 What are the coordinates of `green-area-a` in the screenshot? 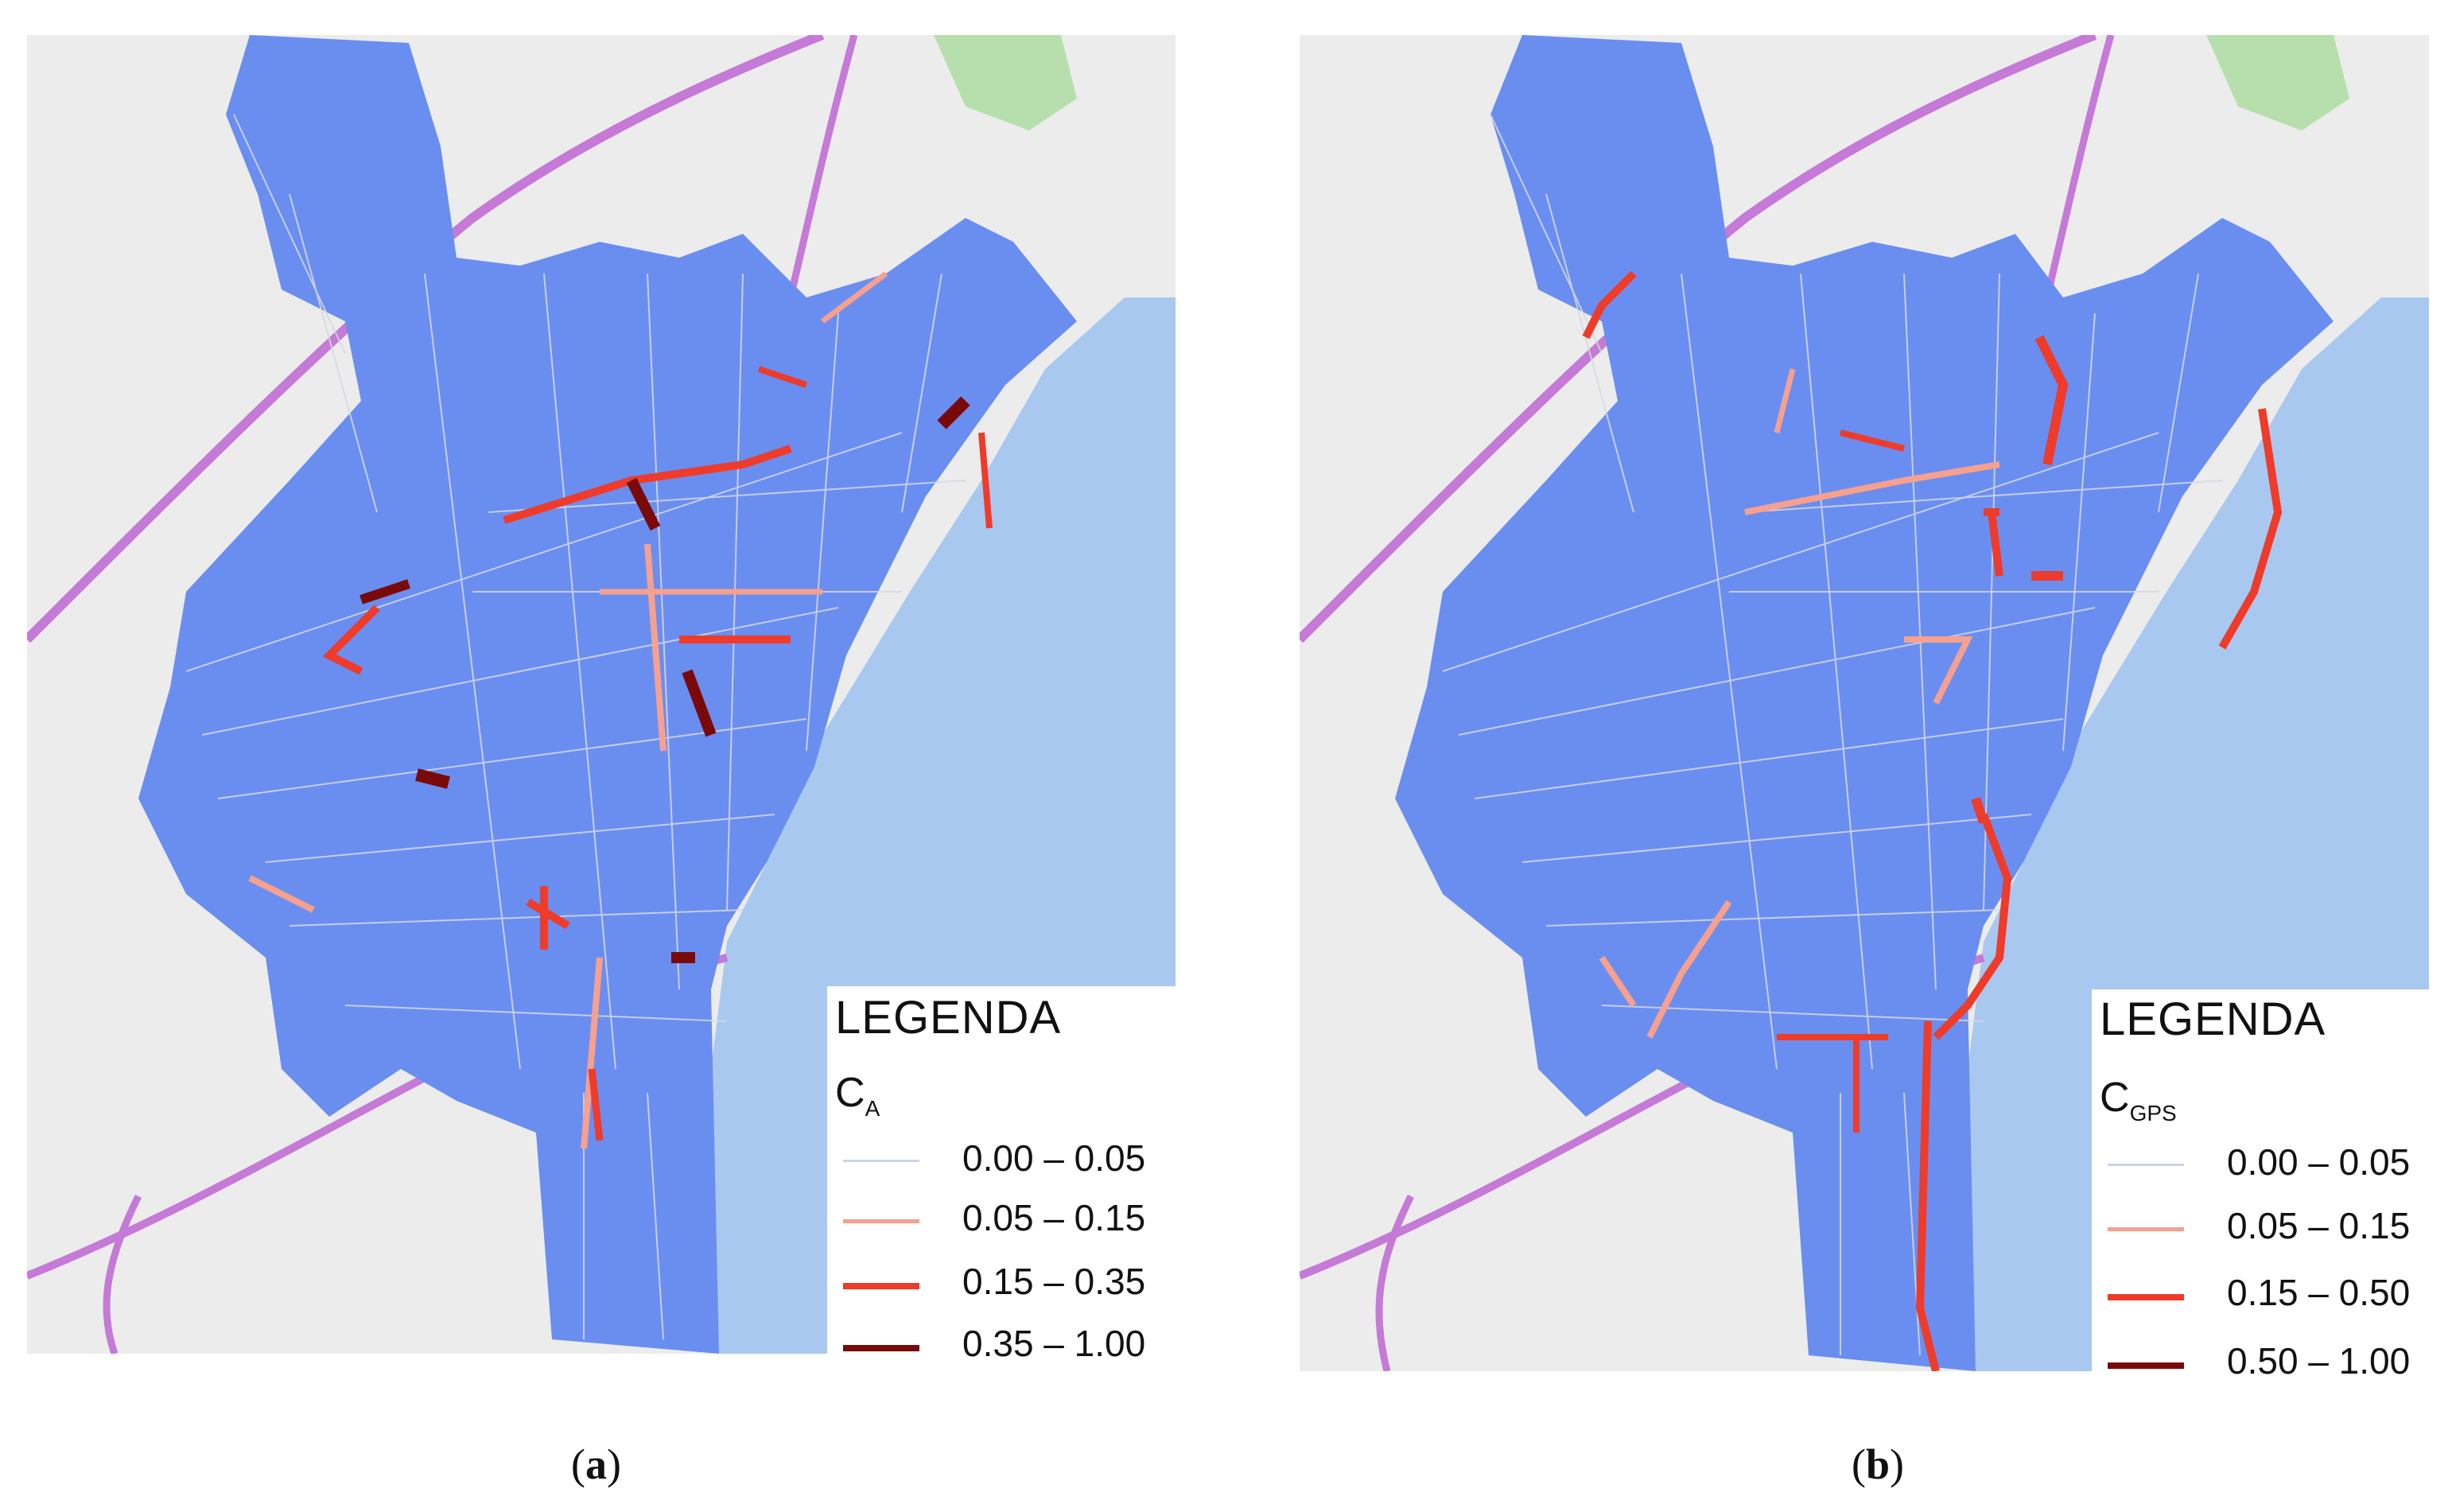 It's located at (1005, 82).